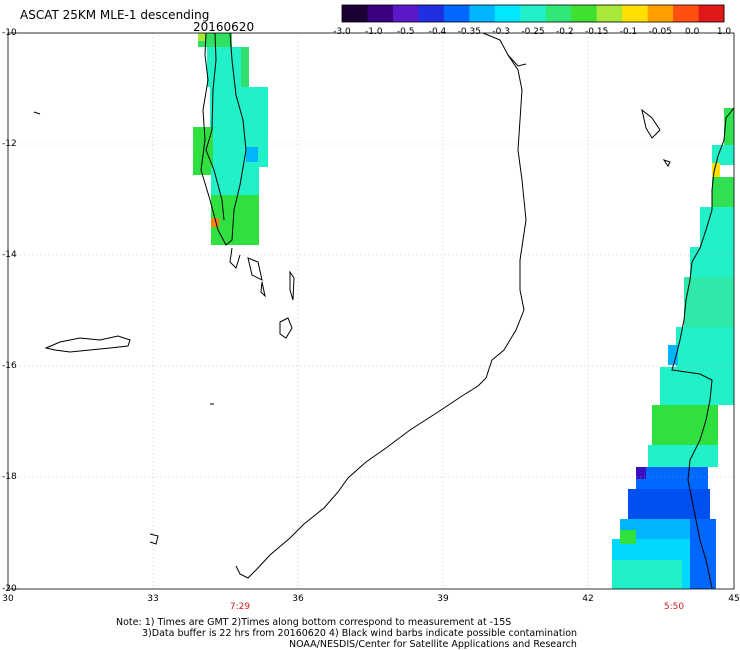  What do you see at coordinates (230, 139) in the screenshot?
I see `swath-left` at bounding box center [230, 139].